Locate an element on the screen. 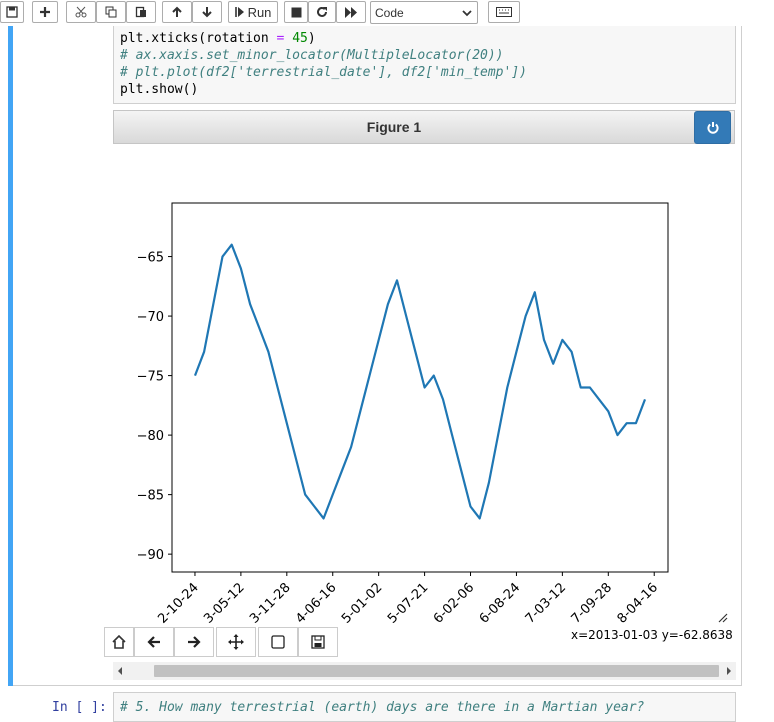  resize-grip-icon is located at coordinates (723, 618).